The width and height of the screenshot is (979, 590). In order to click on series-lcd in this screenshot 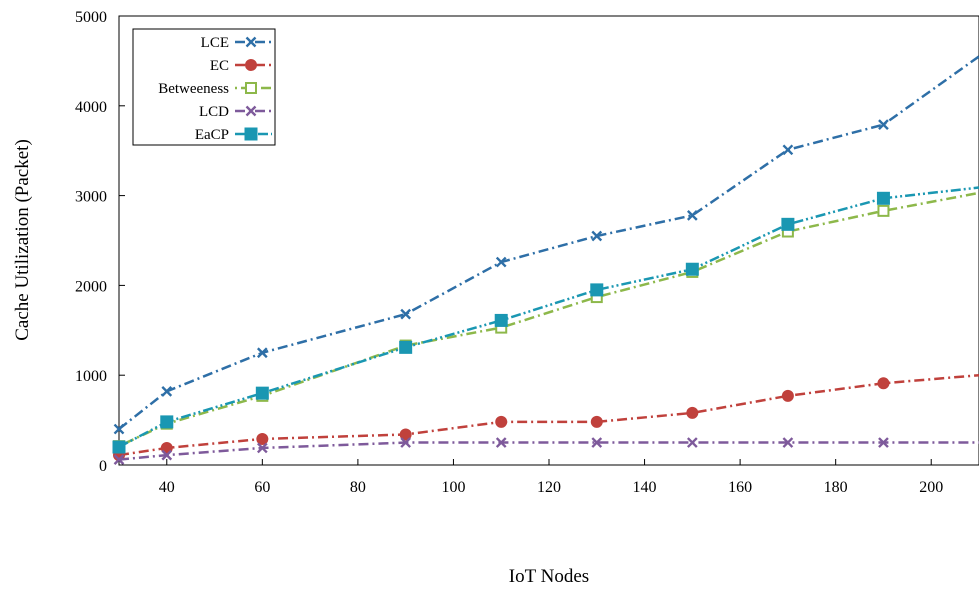, I will do `click(546, 451)`.